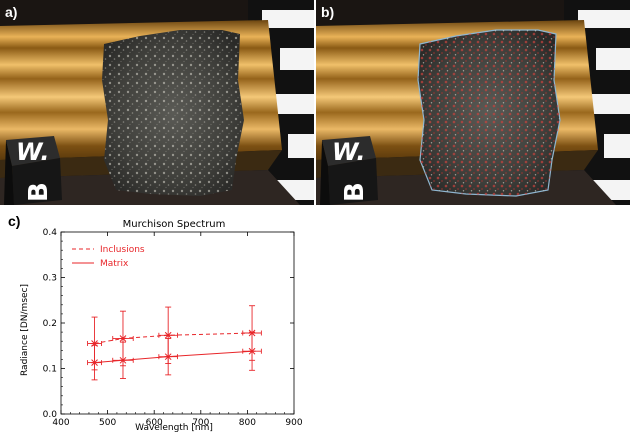 This screenshot has height=432, width=630. I want to click on chart-title: Murchison Spectrum, so click(174, 224).